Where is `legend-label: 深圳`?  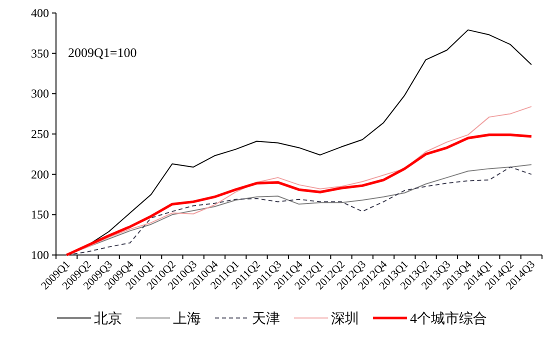 legend-label: 深圳 is located at coordinates (345, 319).